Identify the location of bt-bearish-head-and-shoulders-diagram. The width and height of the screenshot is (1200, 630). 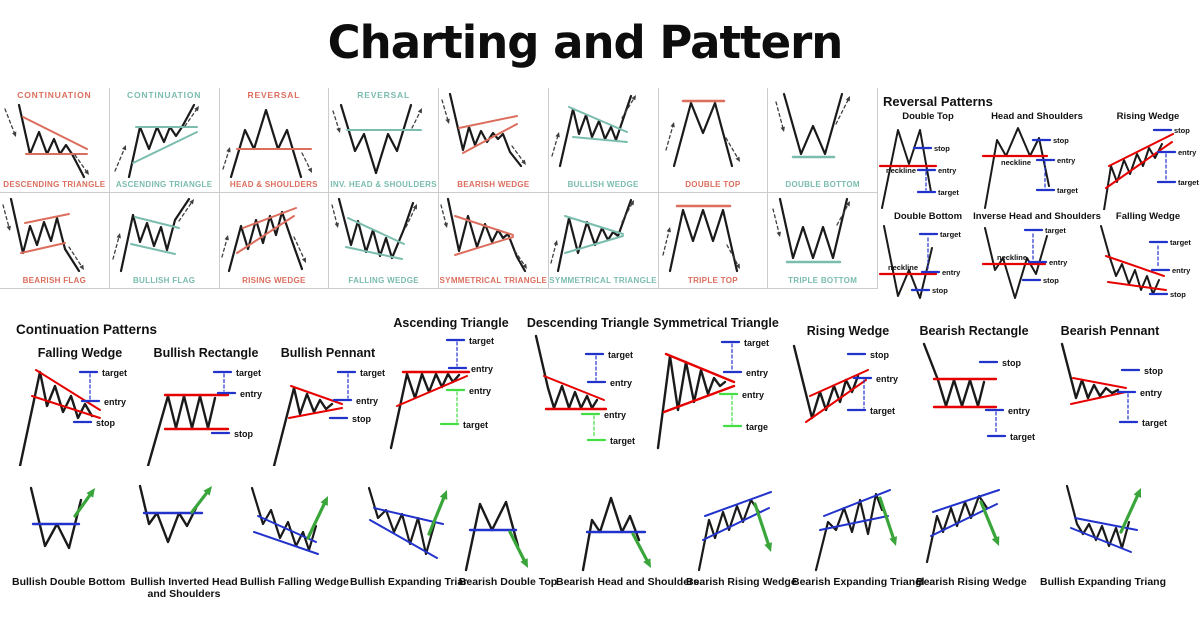
(617, 534).